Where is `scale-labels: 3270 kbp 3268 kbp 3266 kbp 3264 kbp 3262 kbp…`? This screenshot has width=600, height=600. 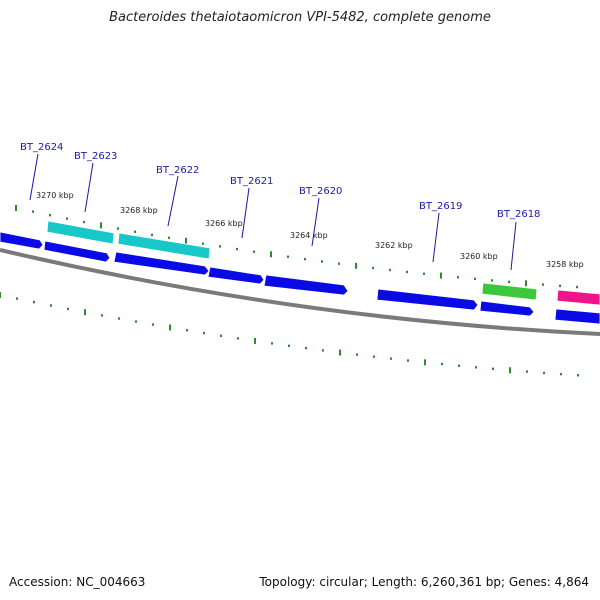
scale-labels: 3270 kbp 3268 kbp 3266 kbp 3264 kbp 3262 kbp… is located at coordinates (310, 230).